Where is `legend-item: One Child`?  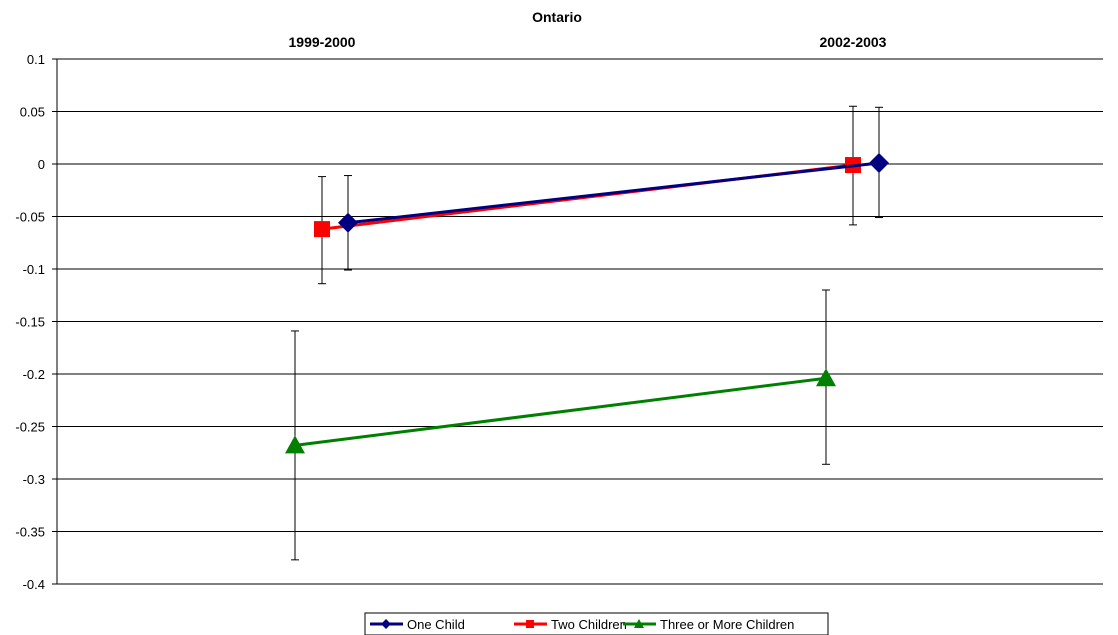
legend-item: One Child is located at coordinates (417, 624).